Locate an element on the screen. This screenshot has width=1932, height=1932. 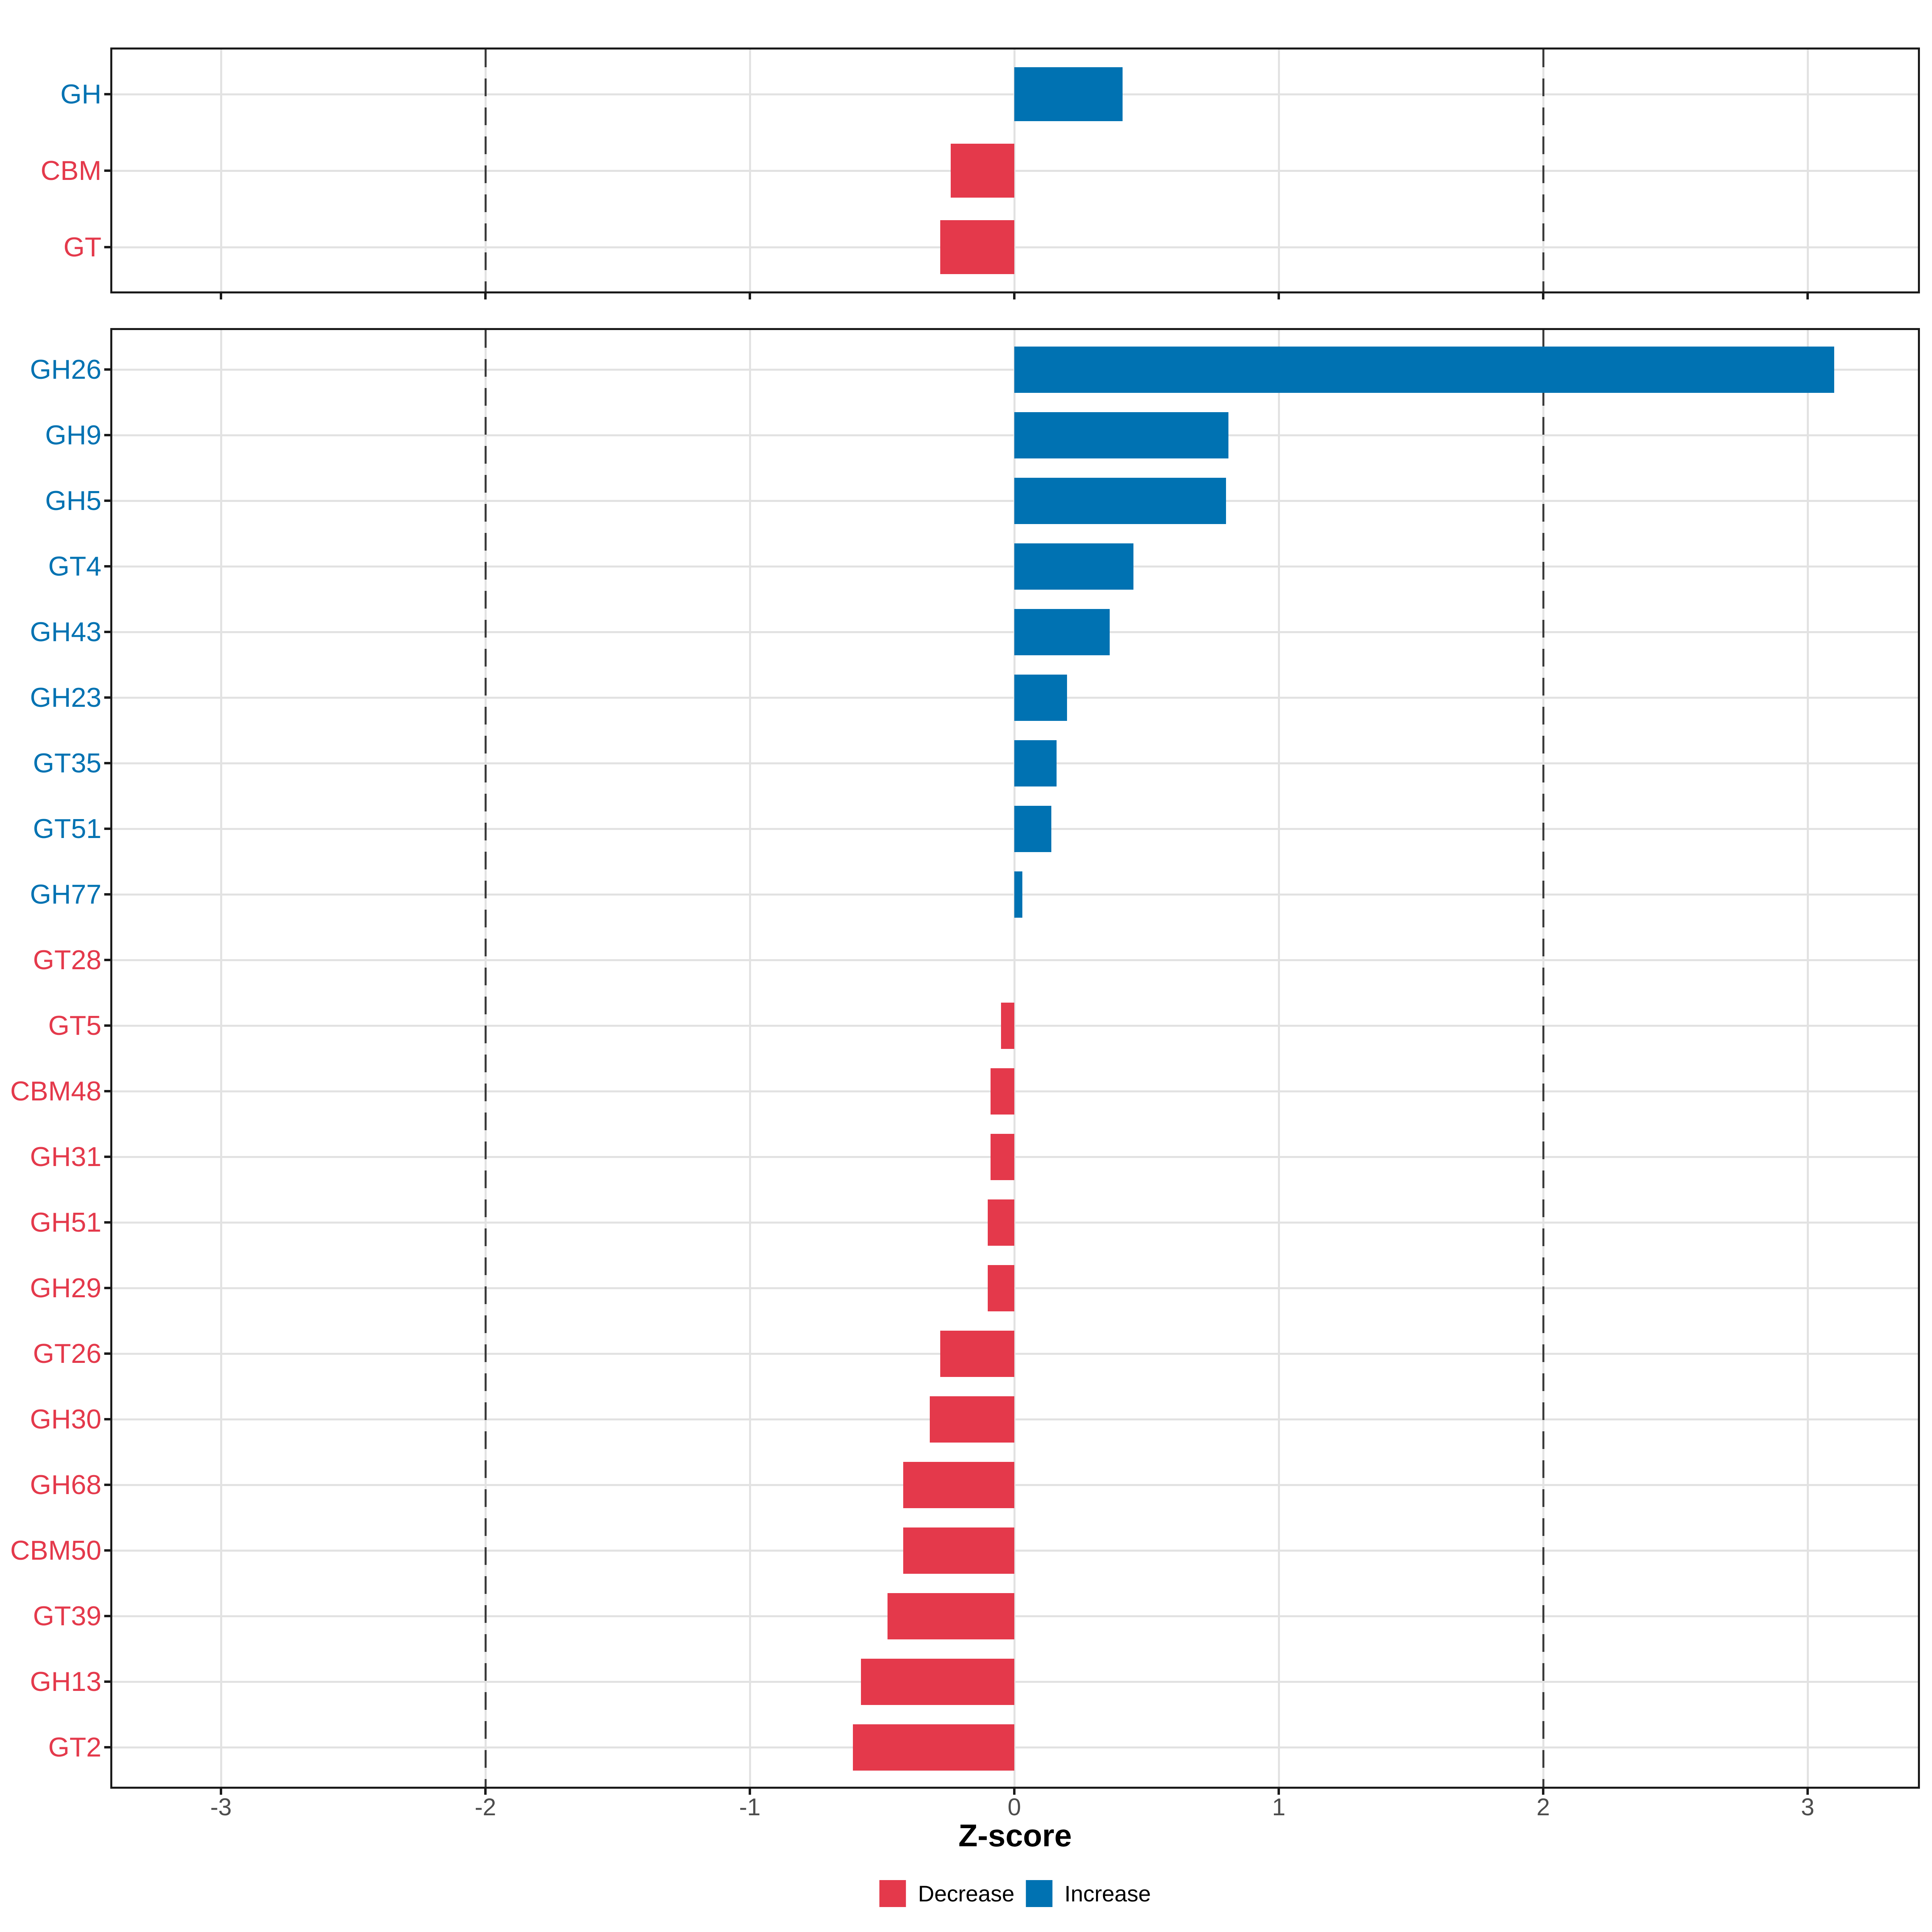
x-tick-label: -2 is located at coordinates (485, 1807).